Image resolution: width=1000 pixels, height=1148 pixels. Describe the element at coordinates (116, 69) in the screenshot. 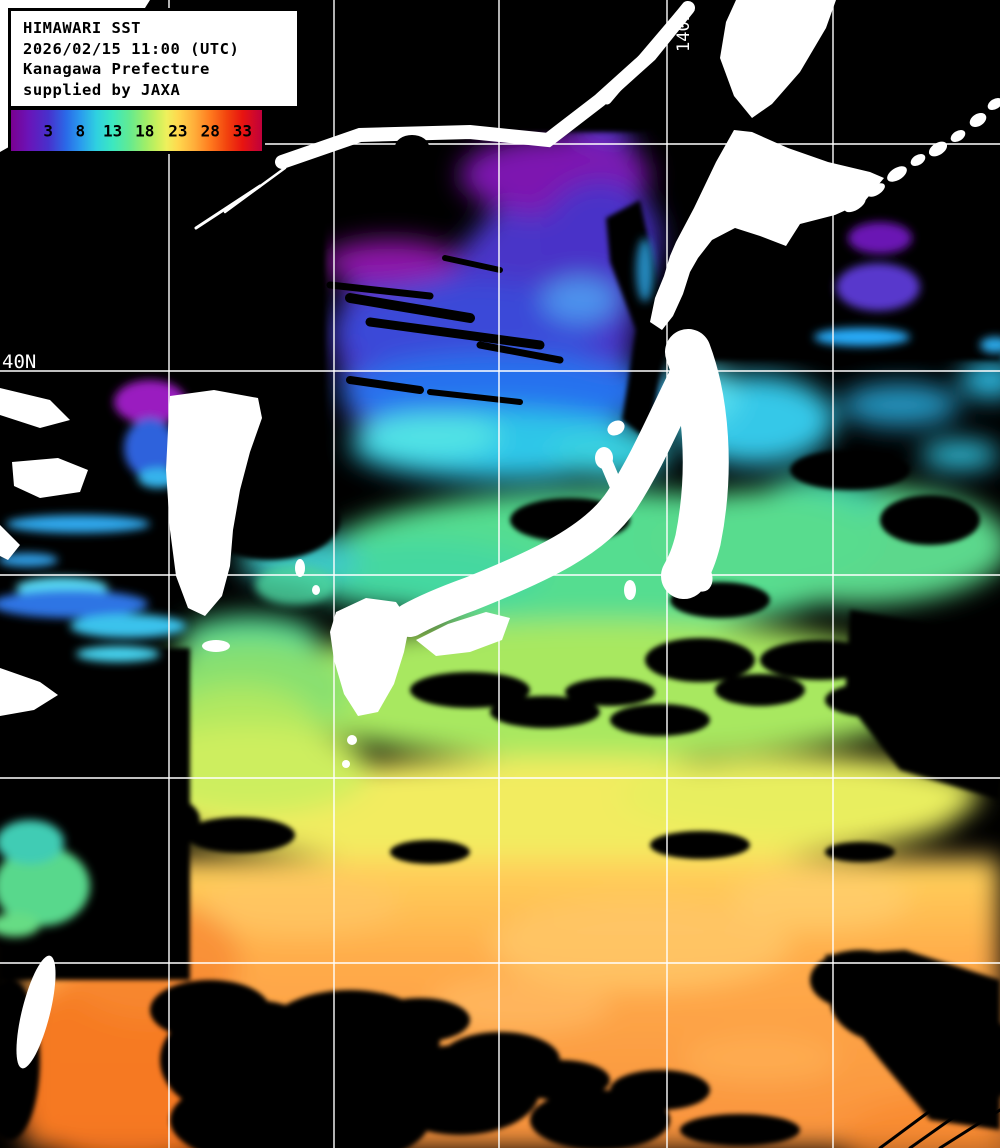

I see `region-name: Kanagawa Prefecture` at that location.